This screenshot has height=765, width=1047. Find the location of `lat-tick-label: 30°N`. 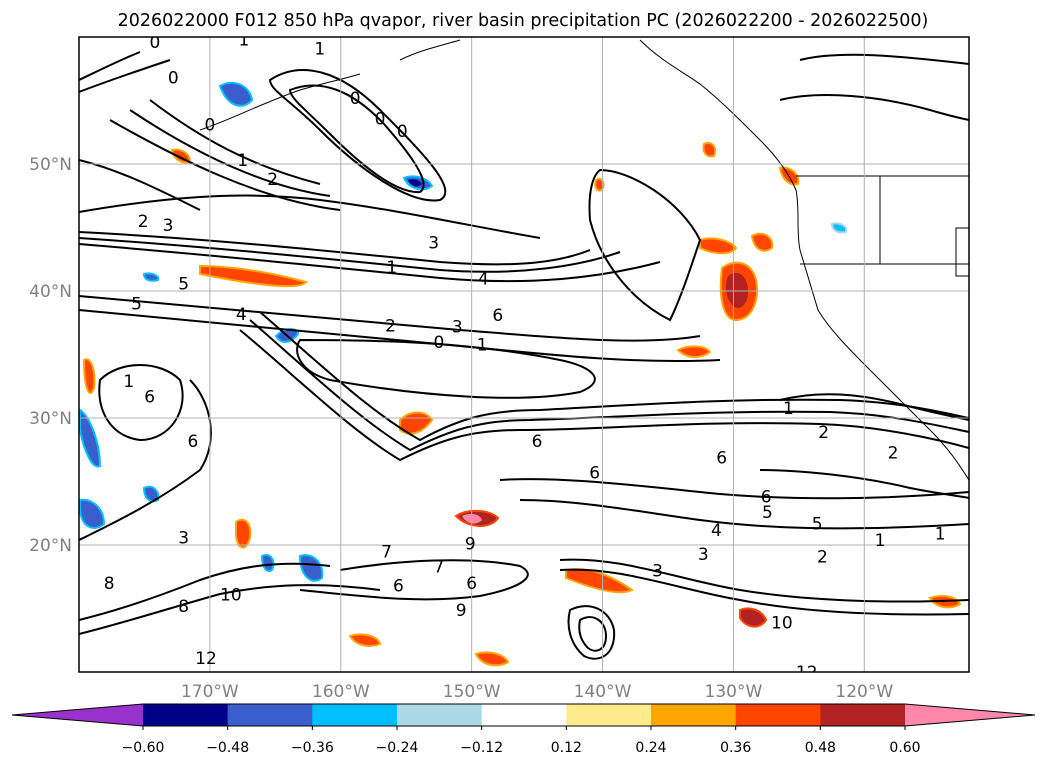

lat-tick-label: 30°N is located at coordinates (50, 419).